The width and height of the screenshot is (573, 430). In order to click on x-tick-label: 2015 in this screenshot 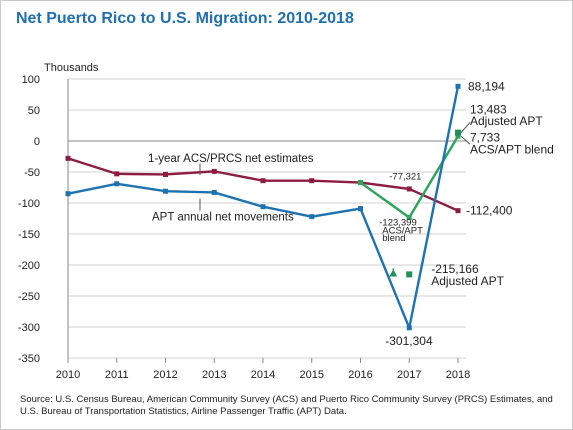, I will do `click(312, 375)`.